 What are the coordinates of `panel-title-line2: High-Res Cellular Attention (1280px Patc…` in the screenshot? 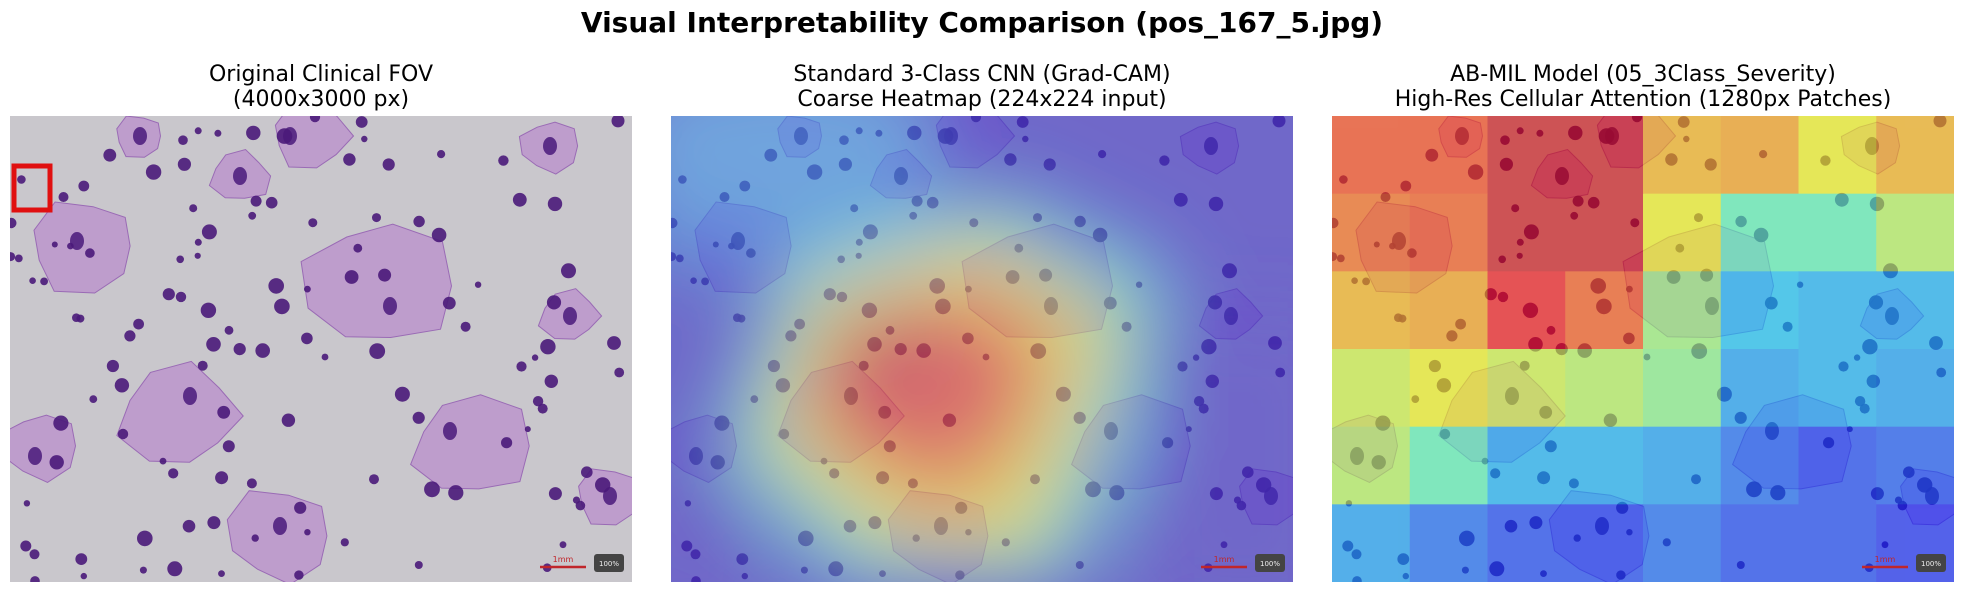 It's located at (1643, 99).